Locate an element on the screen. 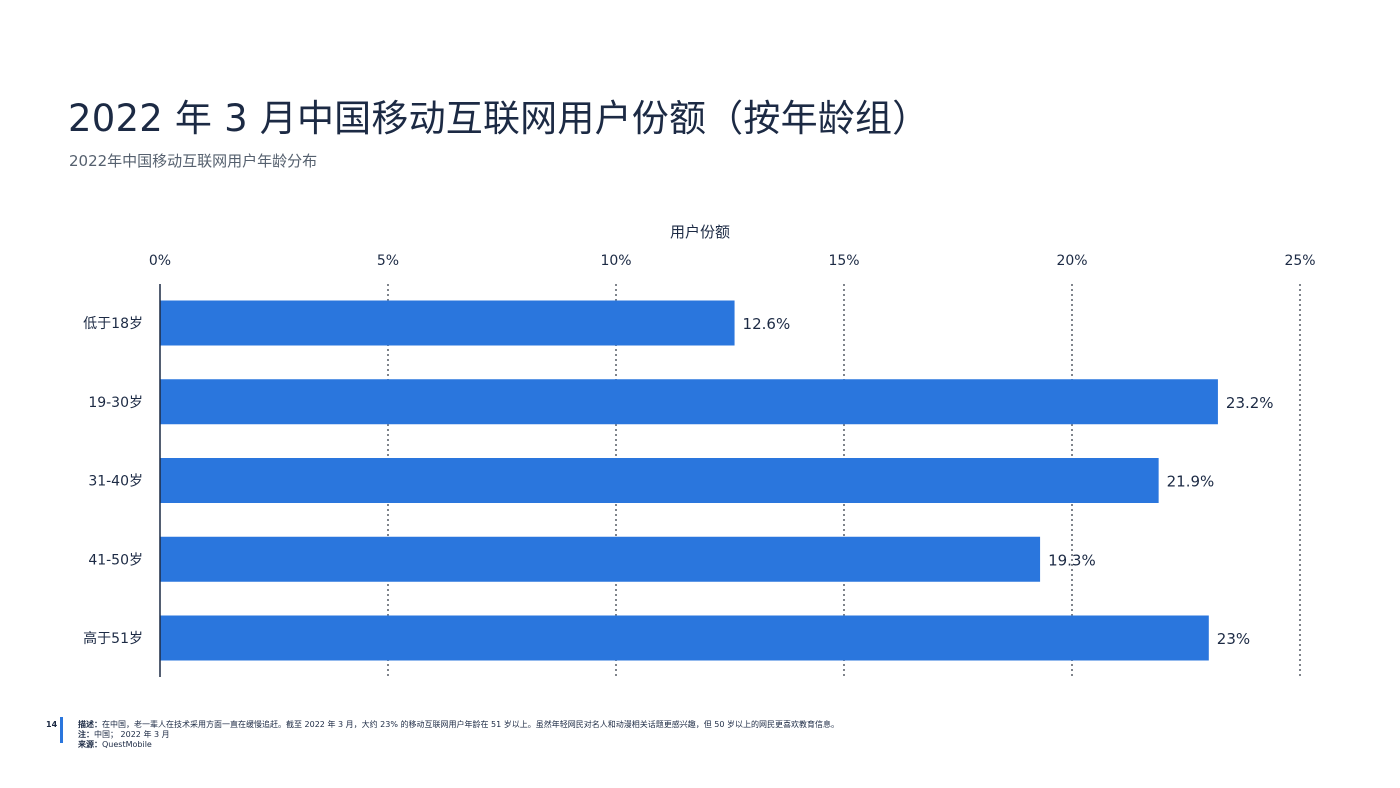 Image resolution: width=1400 pixels, height=788 pixels. category-label: 高于51岁 is located at coordinates (113, 638).